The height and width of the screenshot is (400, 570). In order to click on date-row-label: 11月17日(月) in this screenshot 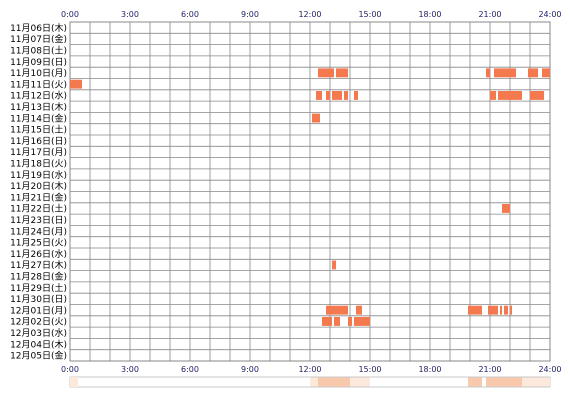, I will do `click(38, 152)`.